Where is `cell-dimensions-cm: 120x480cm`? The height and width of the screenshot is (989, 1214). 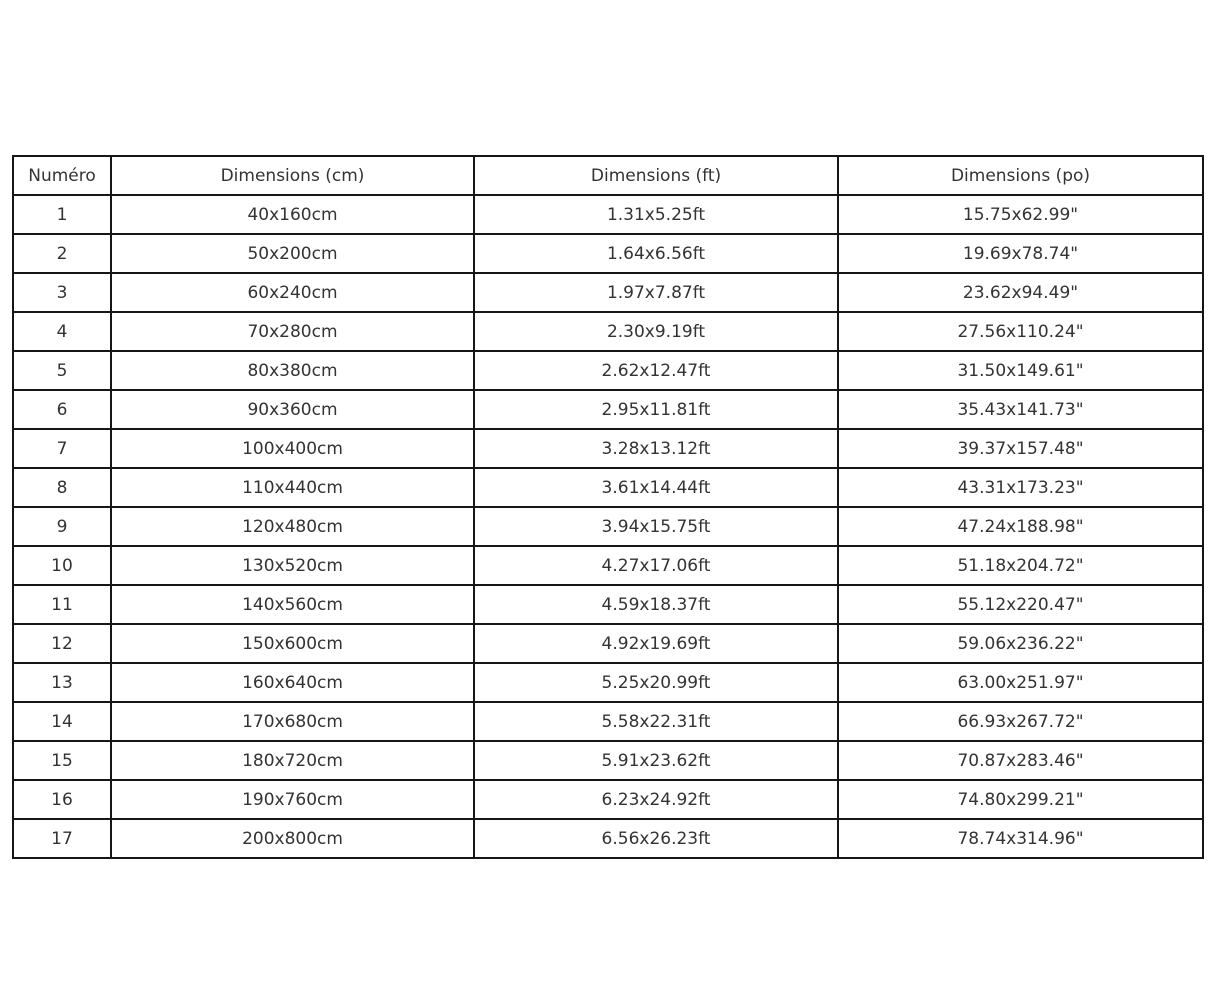 cell-dimensions-cm: 120x480cm is located at coordinates (292, 526).